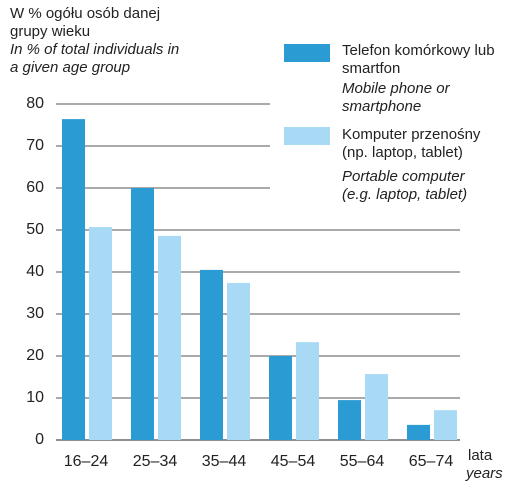 Image resolution: width=514 pixels, height=486 pixels. Describe the element at coordinates (35, 355) in the screenshot. I see `y-tick-label: 20` at that location.